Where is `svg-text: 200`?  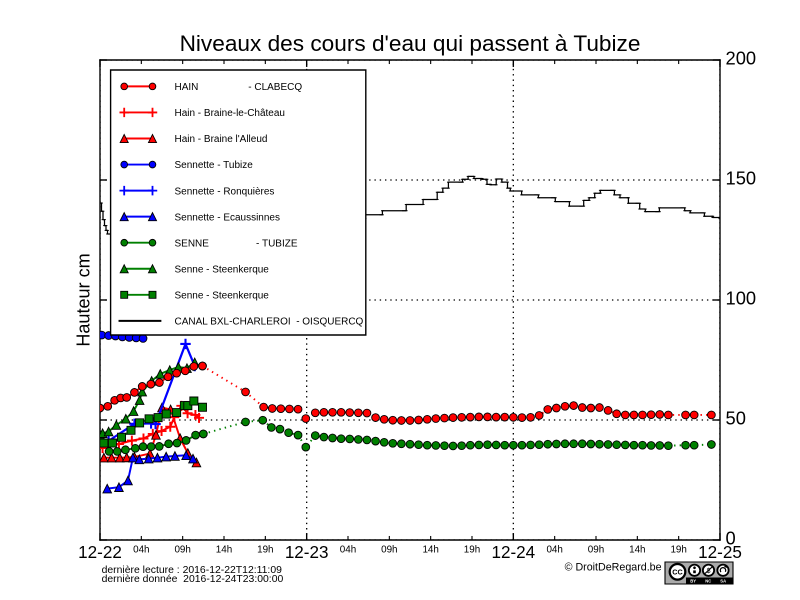
svg-text: 200 is located at coordinates (741, 58).